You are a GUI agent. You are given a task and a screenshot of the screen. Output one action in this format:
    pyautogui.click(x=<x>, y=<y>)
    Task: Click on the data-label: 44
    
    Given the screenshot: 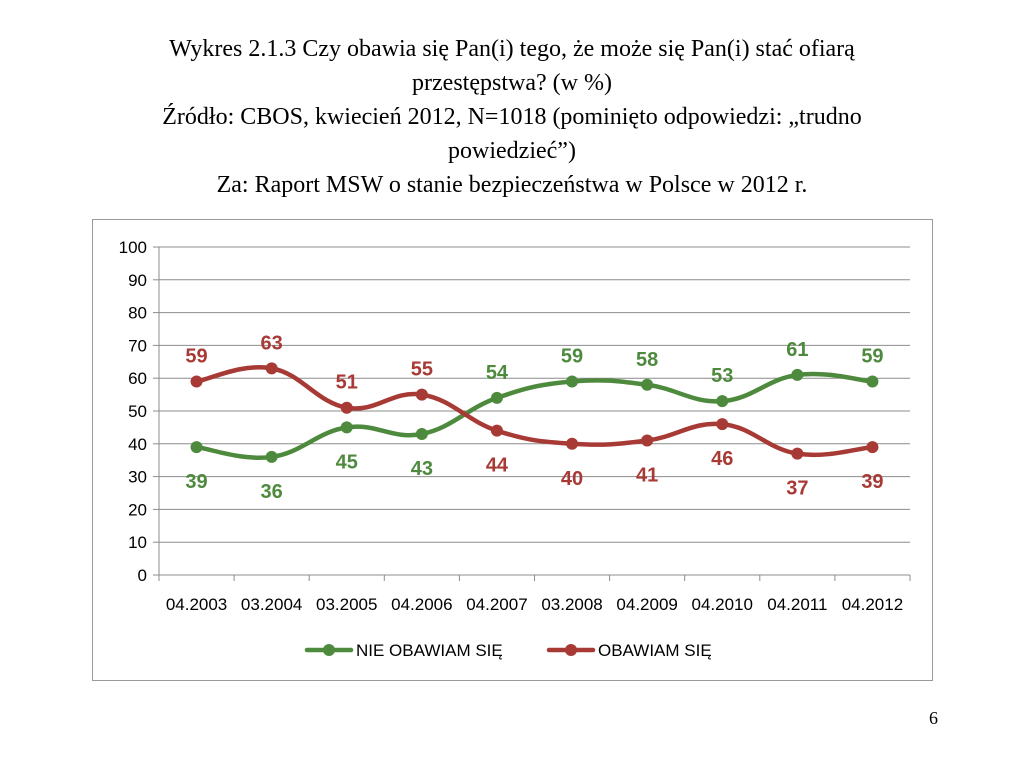 What is the action you would take?
    pyautogui.click(x=497, y=466)
    